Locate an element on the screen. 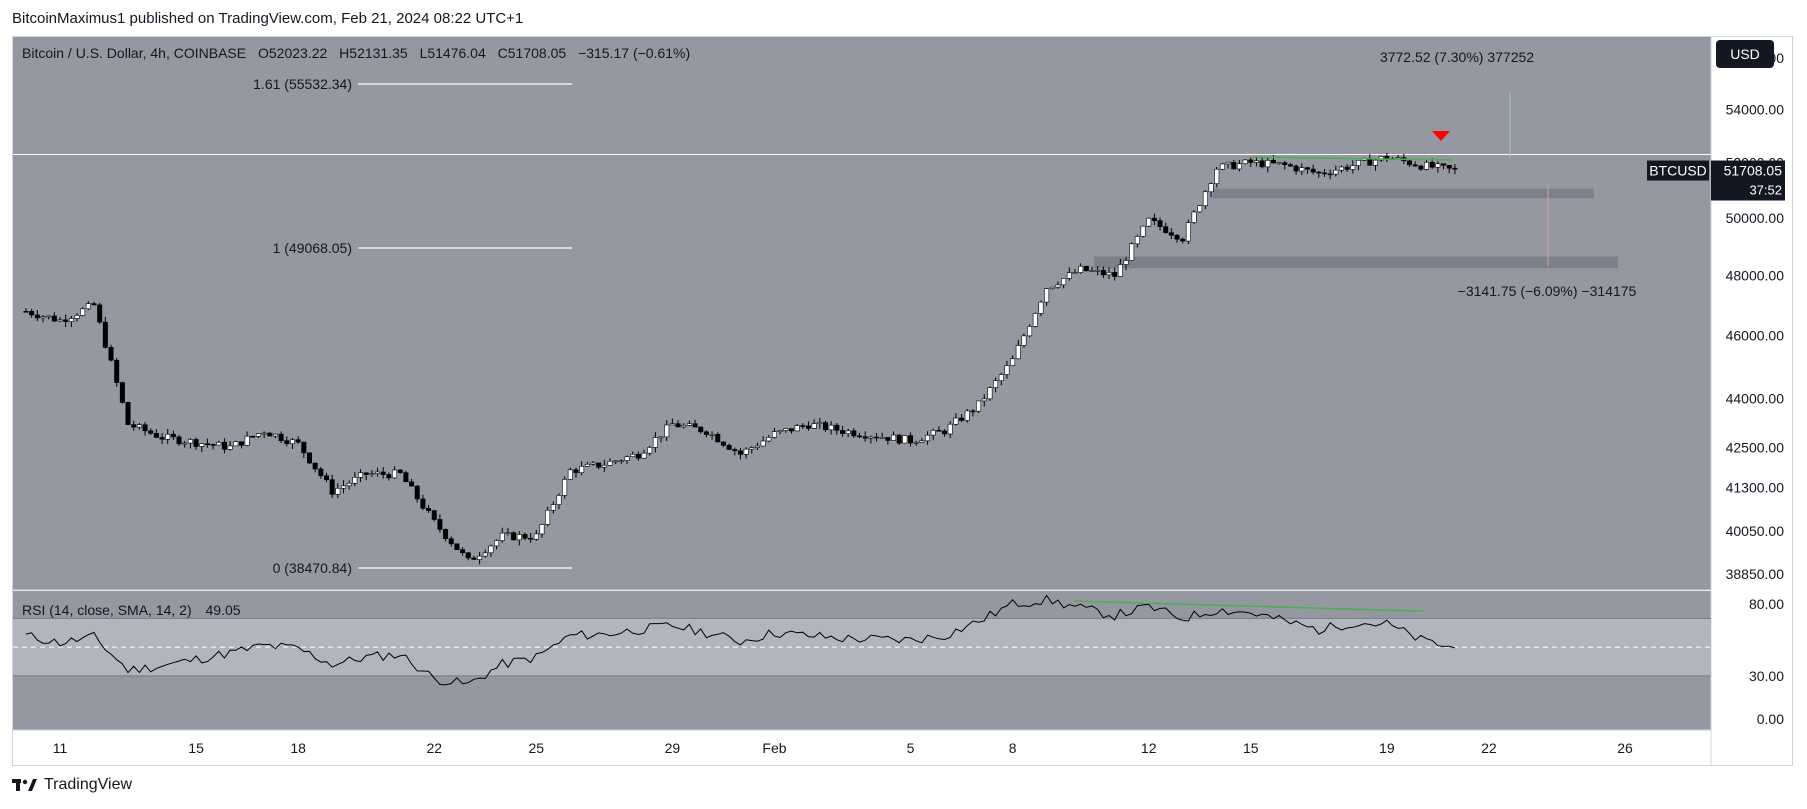 The width and height of the screenshot is (1807, 809). time-axis-label: 15 is located at coordinates (1251, 748).